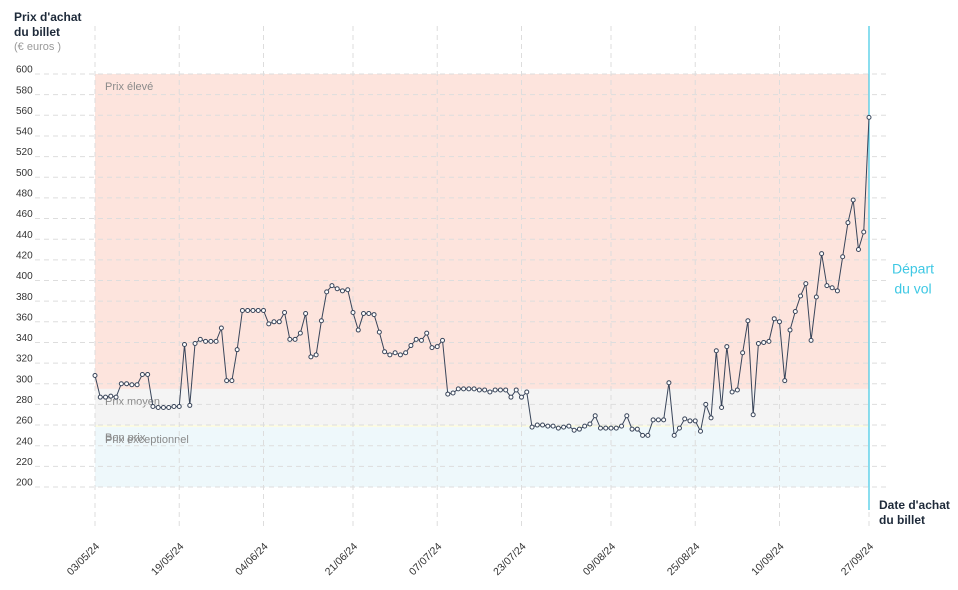 Image resolution: width=958 pixels, height=590 pixels. I want to click on price-band, so click(482, 426).